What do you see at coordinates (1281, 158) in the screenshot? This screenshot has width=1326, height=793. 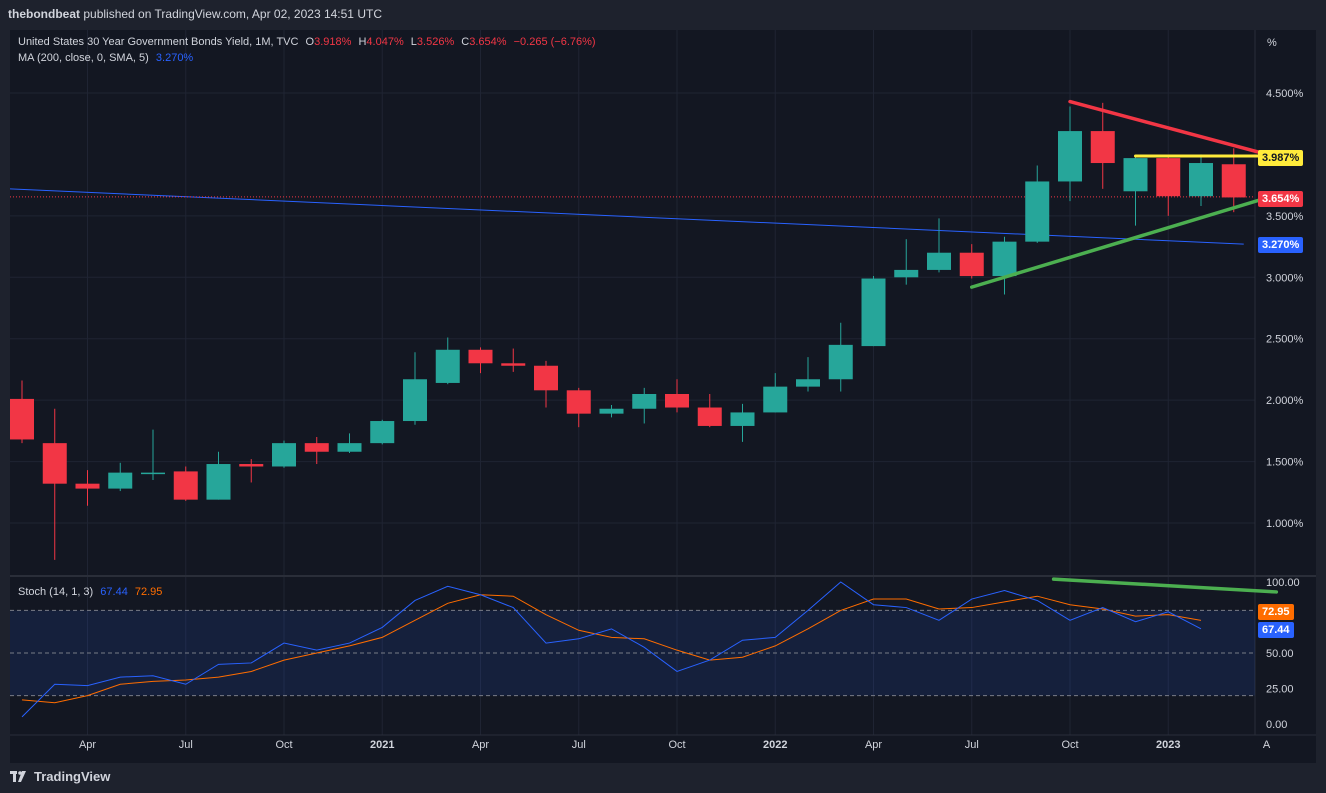 I see `level-price-badge: 3.987%` at bounding box center [1281, 158].